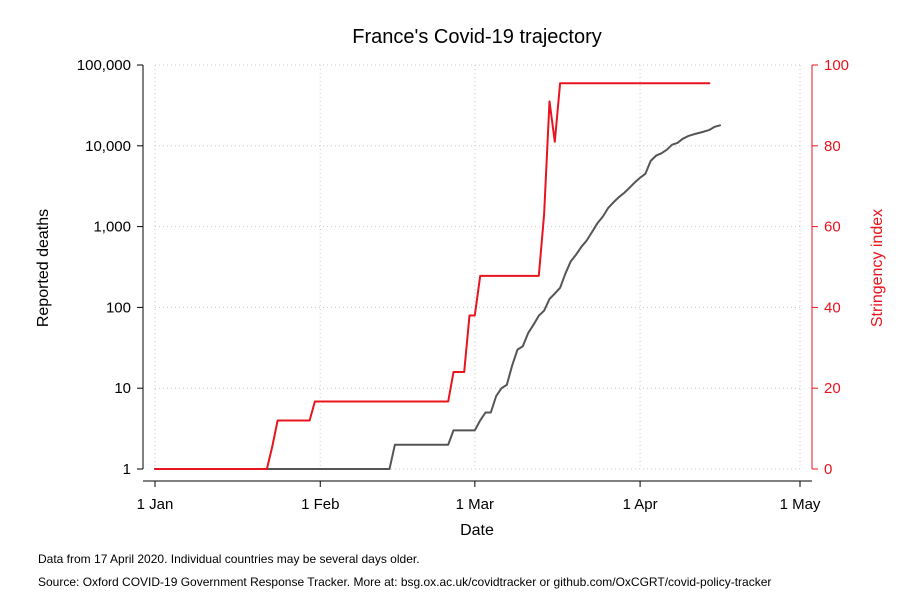 This screenshot has width=920, height=613. What do you see at coordinates (836, 65) in the screenshot?
I see `y-right-tick-label: 100` at bounding box center [836, 65].